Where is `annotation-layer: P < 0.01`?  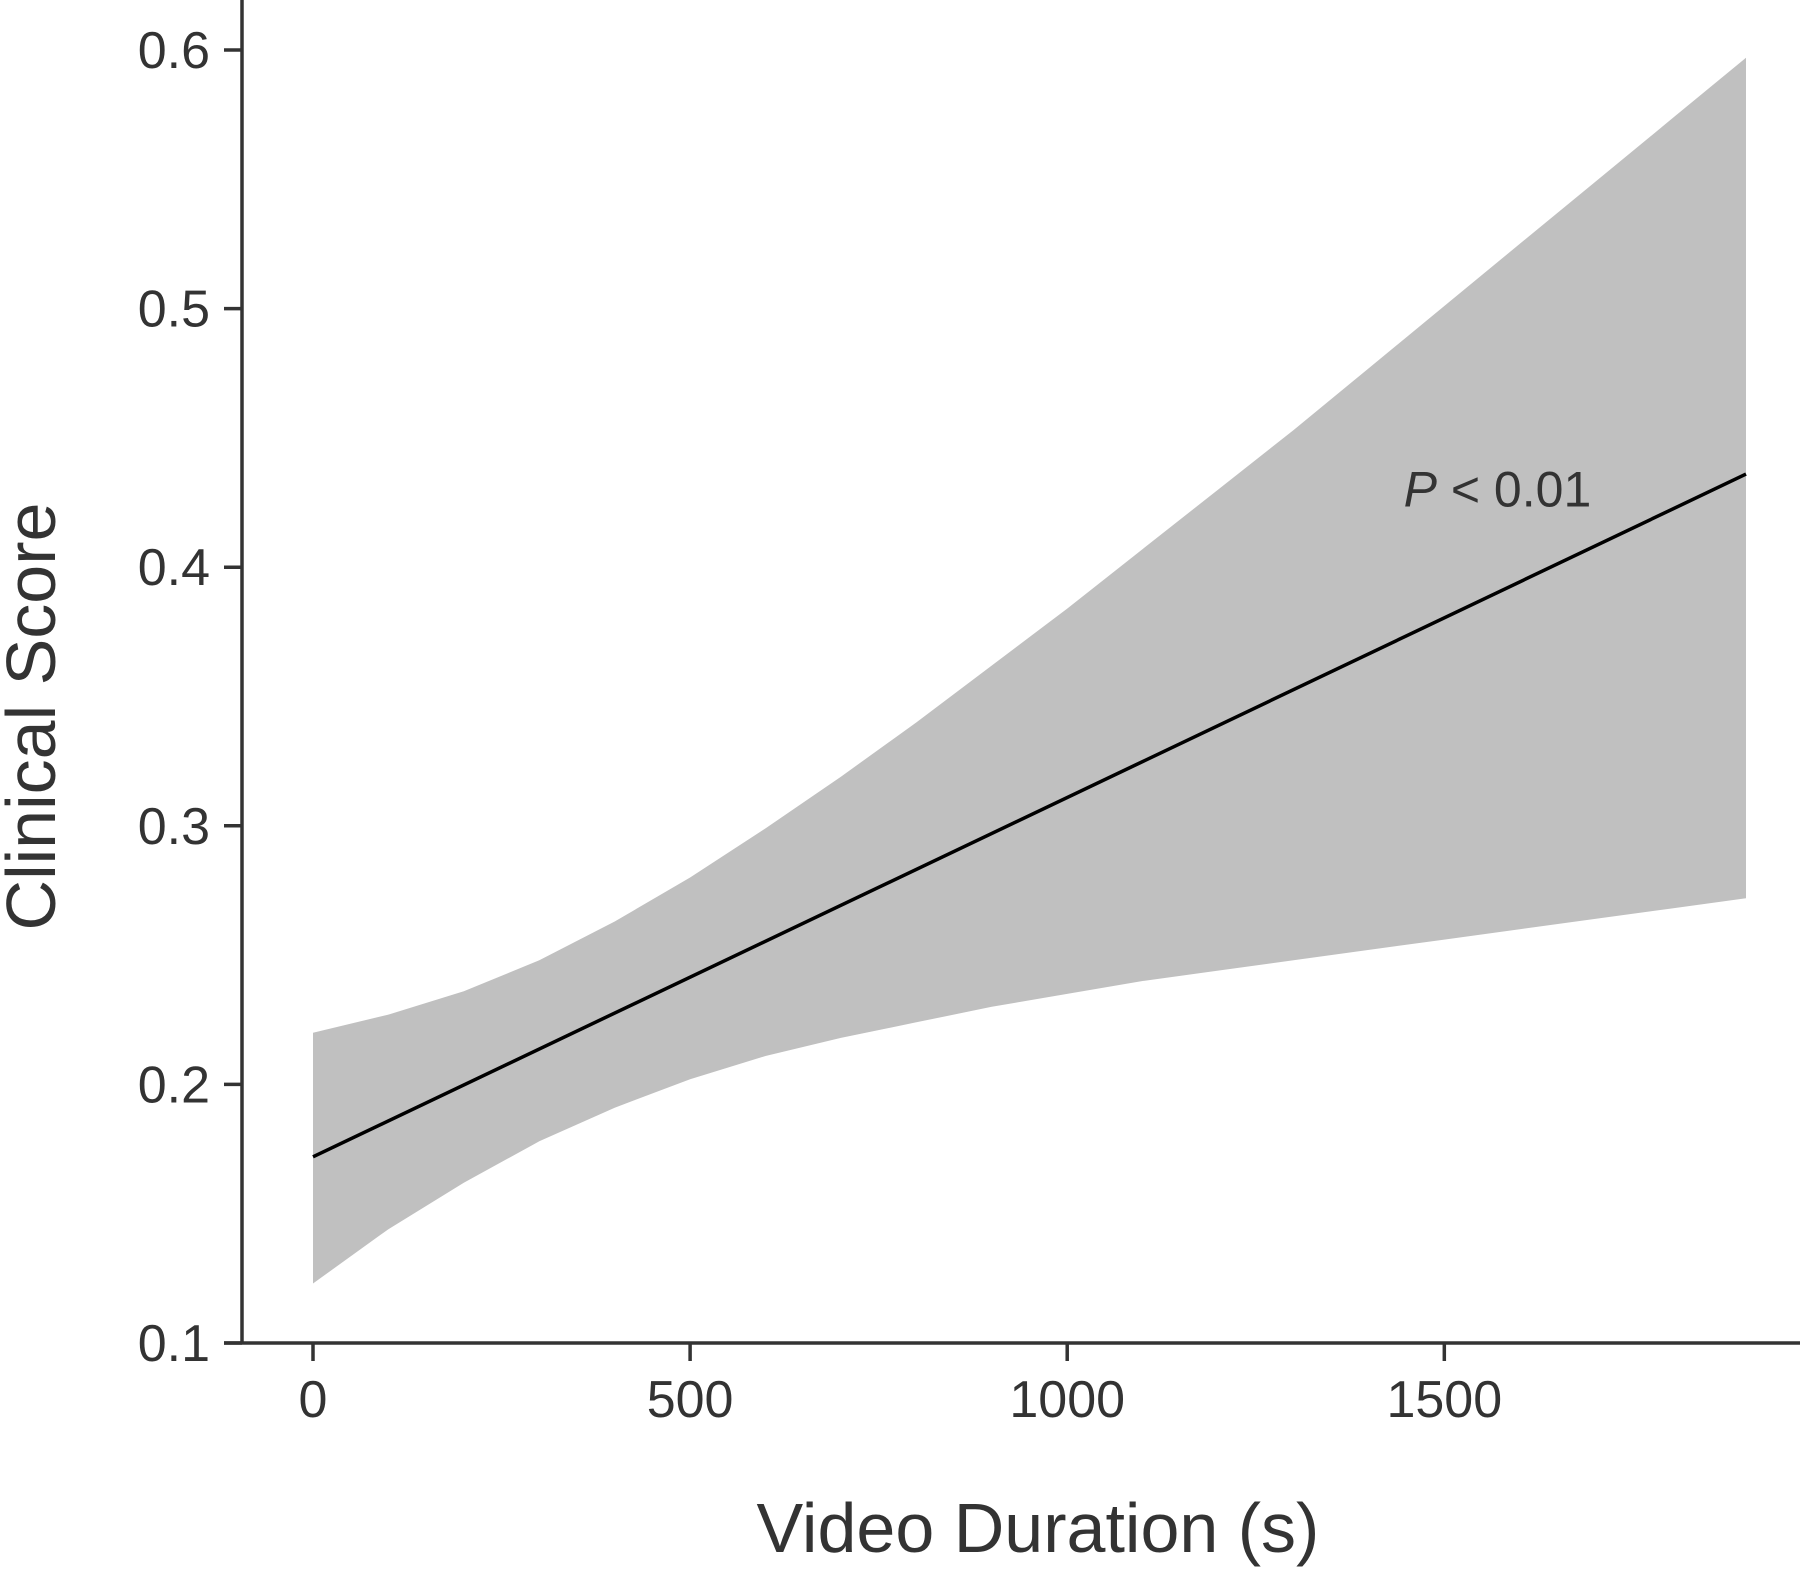
annotation-layer: P < 0.01 is located at coordinates (1498, 490).